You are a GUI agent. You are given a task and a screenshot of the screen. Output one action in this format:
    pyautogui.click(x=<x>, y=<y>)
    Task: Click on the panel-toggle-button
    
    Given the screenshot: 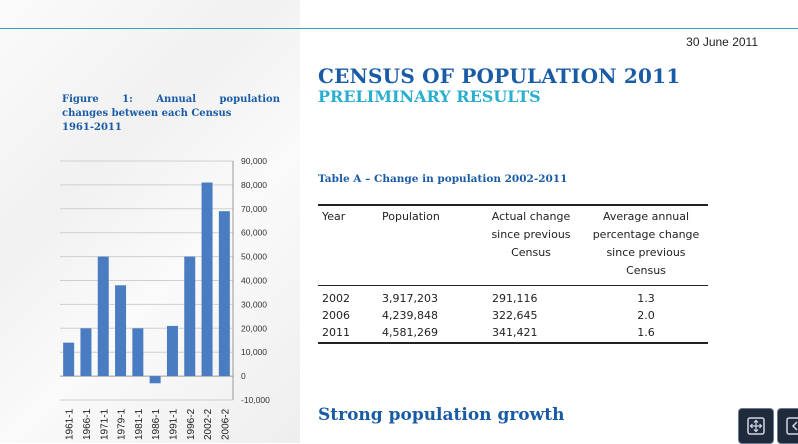 What is the action you would take?
    pyautogui.click(x=787, y=426)
    